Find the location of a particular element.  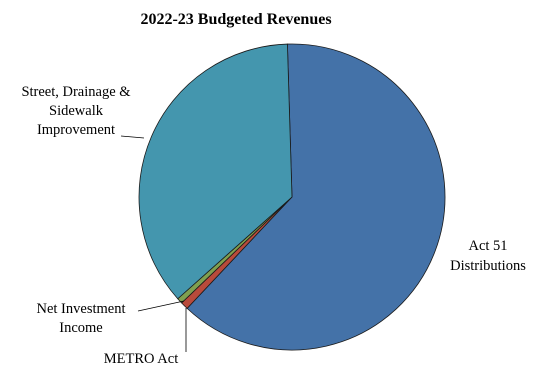

chart-title: 2022-23 Budgeted Revenues is located at coordinates (235, 19).